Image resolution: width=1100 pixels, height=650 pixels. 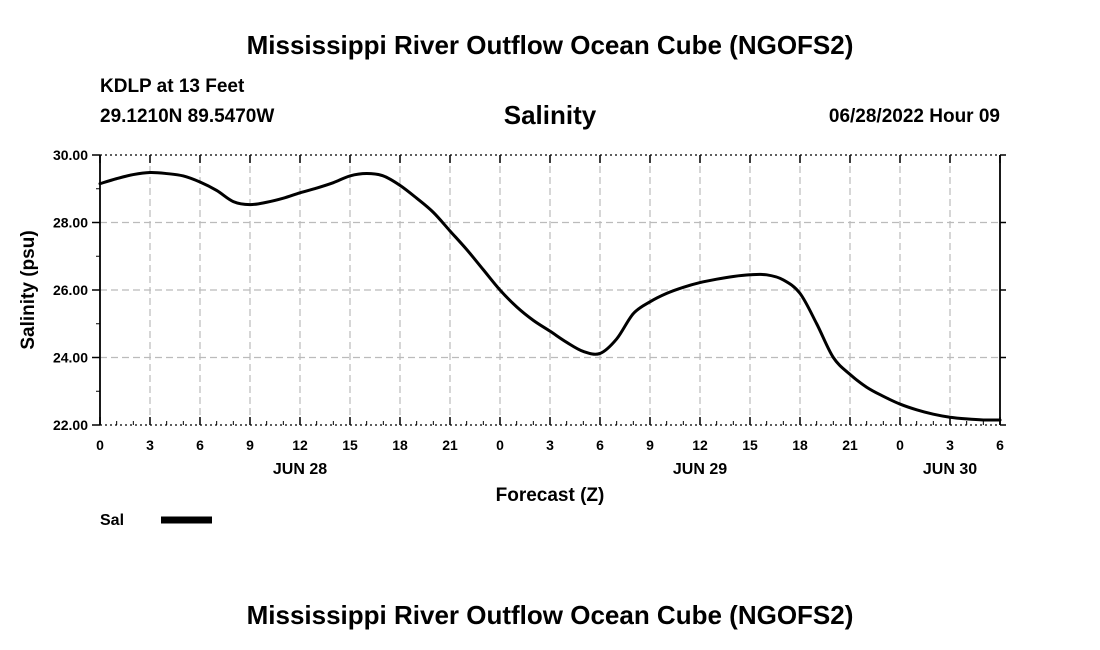 What do you see at coordinates (172, 86) in the screenshot?
I see `station-label: KDLP at 13 Feet` at bounding box center [172, 86].